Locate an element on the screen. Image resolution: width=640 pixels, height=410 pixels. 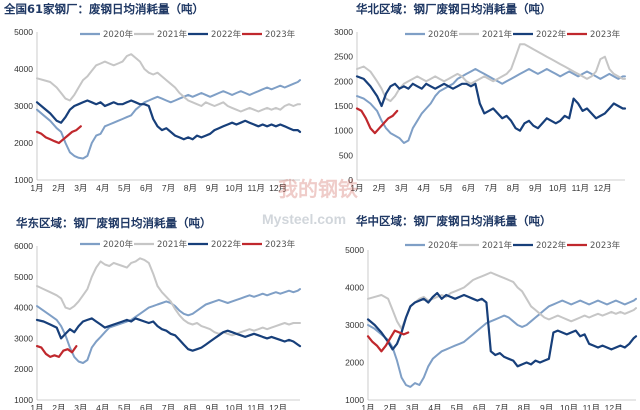
y-tick-label: 500 is located at coordinates (346, 155).